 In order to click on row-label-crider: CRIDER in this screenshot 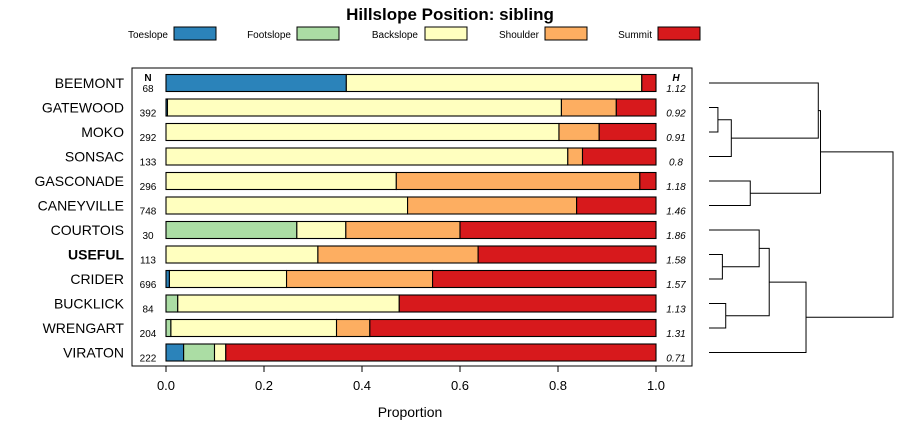, I will do `click(97, 279)`.